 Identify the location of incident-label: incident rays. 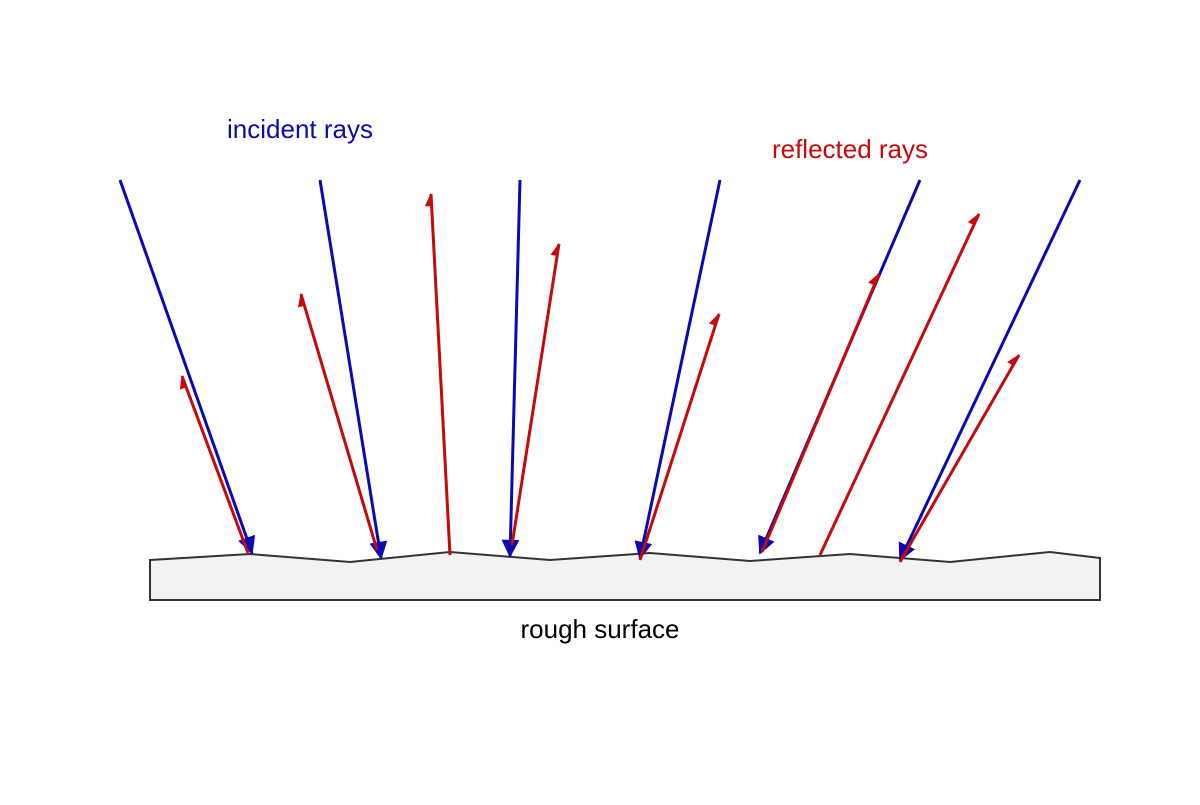
(300, 129).